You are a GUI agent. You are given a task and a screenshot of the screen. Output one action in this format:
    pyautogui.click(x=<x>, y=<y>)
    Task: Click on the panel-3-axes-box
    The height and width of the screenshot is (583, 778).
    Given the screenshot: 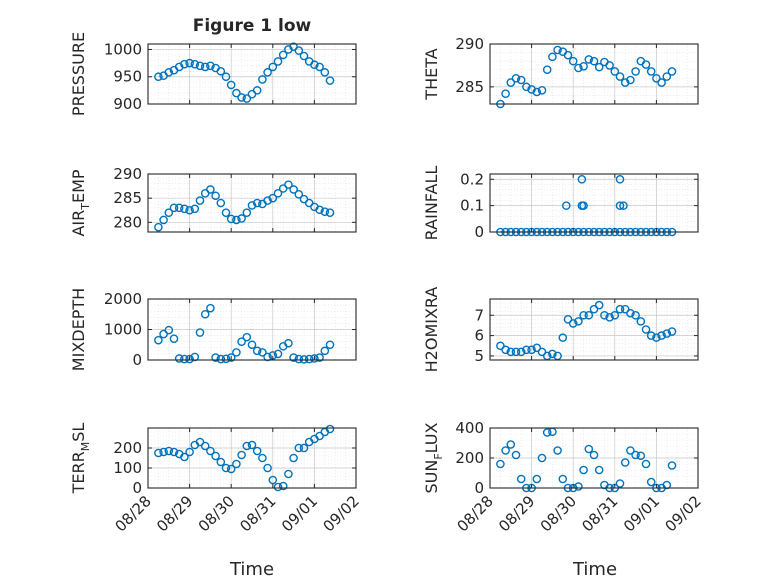 What is the action you would take?
    pyautogui.click(x=252, y=203)
    